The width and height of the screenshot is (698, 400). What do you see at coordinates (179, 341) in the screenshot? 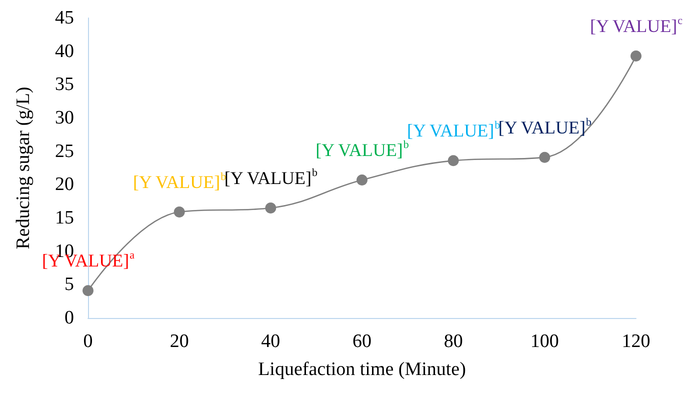
I see `x-tick-label: 20` at bounding box center [179, 341].